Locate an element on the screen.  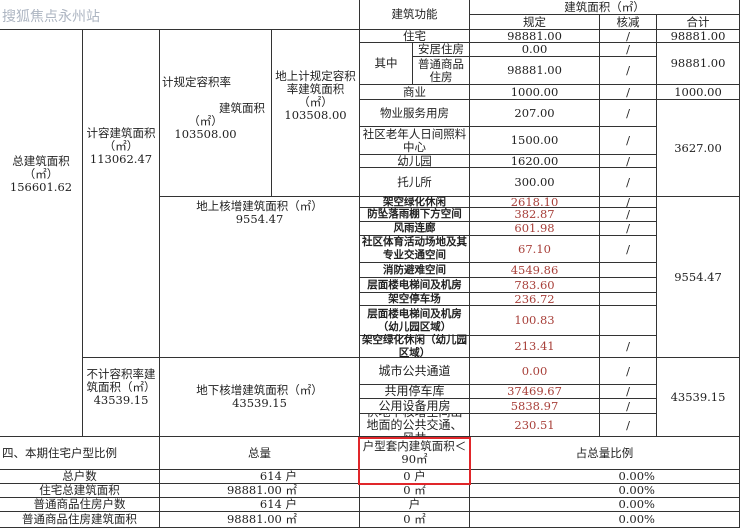
col-total-text: 总量 is located at coordinates (259, 452).